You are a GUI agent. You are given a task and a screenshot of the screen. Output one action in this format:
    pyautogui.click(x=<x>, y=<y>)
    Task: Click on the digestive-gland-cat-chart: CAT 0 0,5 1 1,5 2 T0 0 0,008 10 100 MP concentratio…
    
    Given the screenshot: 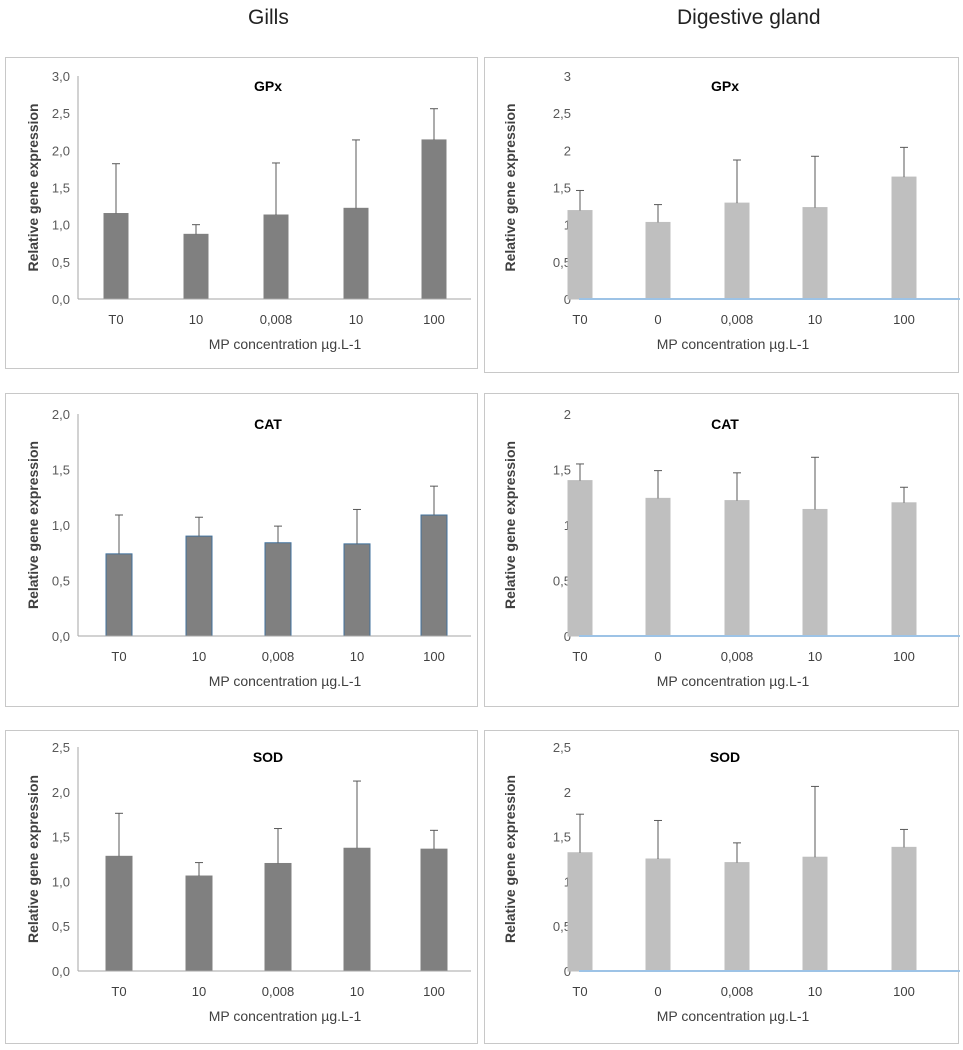 What is the action you would take?
    pyautogui.click(x=722, y=550)
    